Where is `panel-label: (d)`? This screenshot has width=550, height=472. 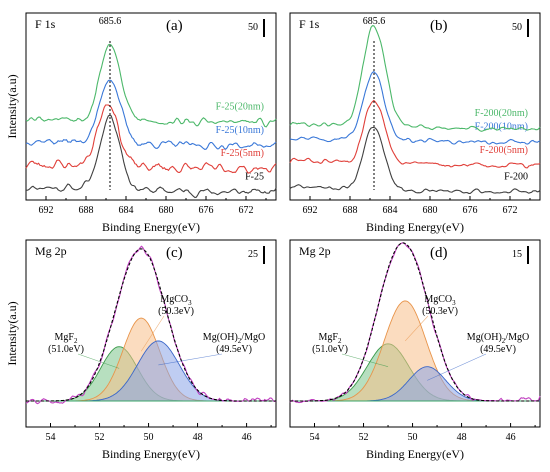
panel-label: (d) is located at coordinates (439, 253).